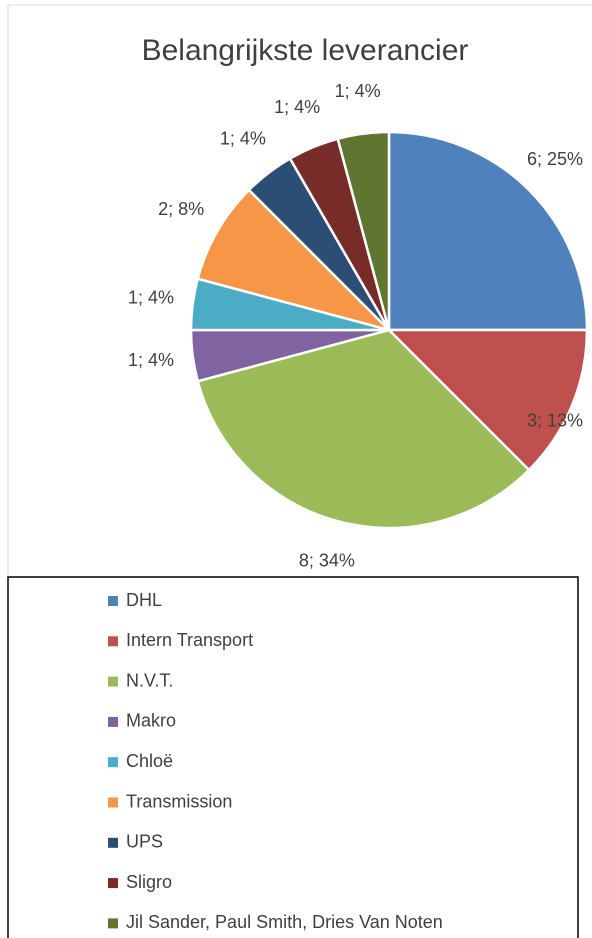  Describe the element at coordinates (555, 159) in the screenshot. I see `data-label: 6; 25%` at that location.